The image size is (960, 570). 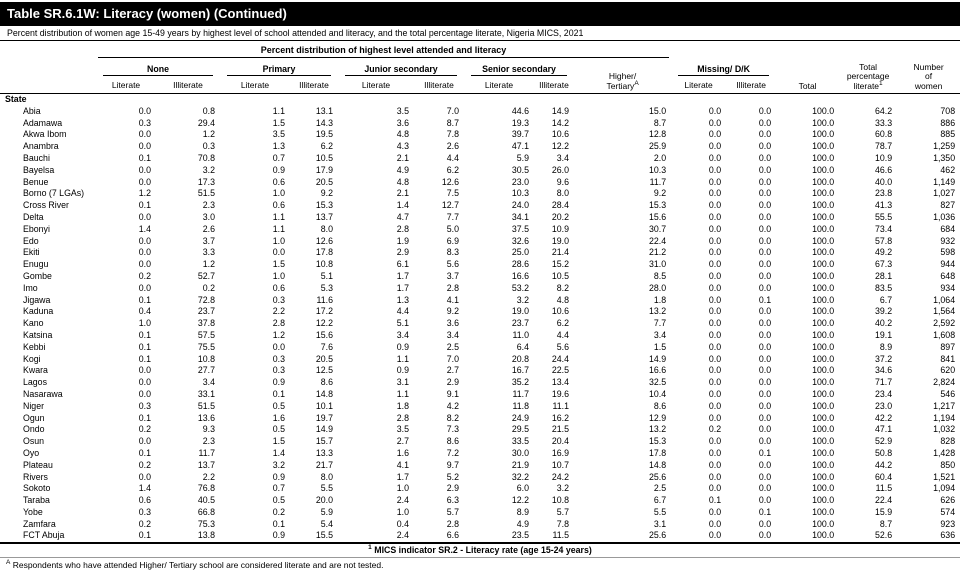 I want to click on value-cell: 16.6, so click(x=657, y=370).